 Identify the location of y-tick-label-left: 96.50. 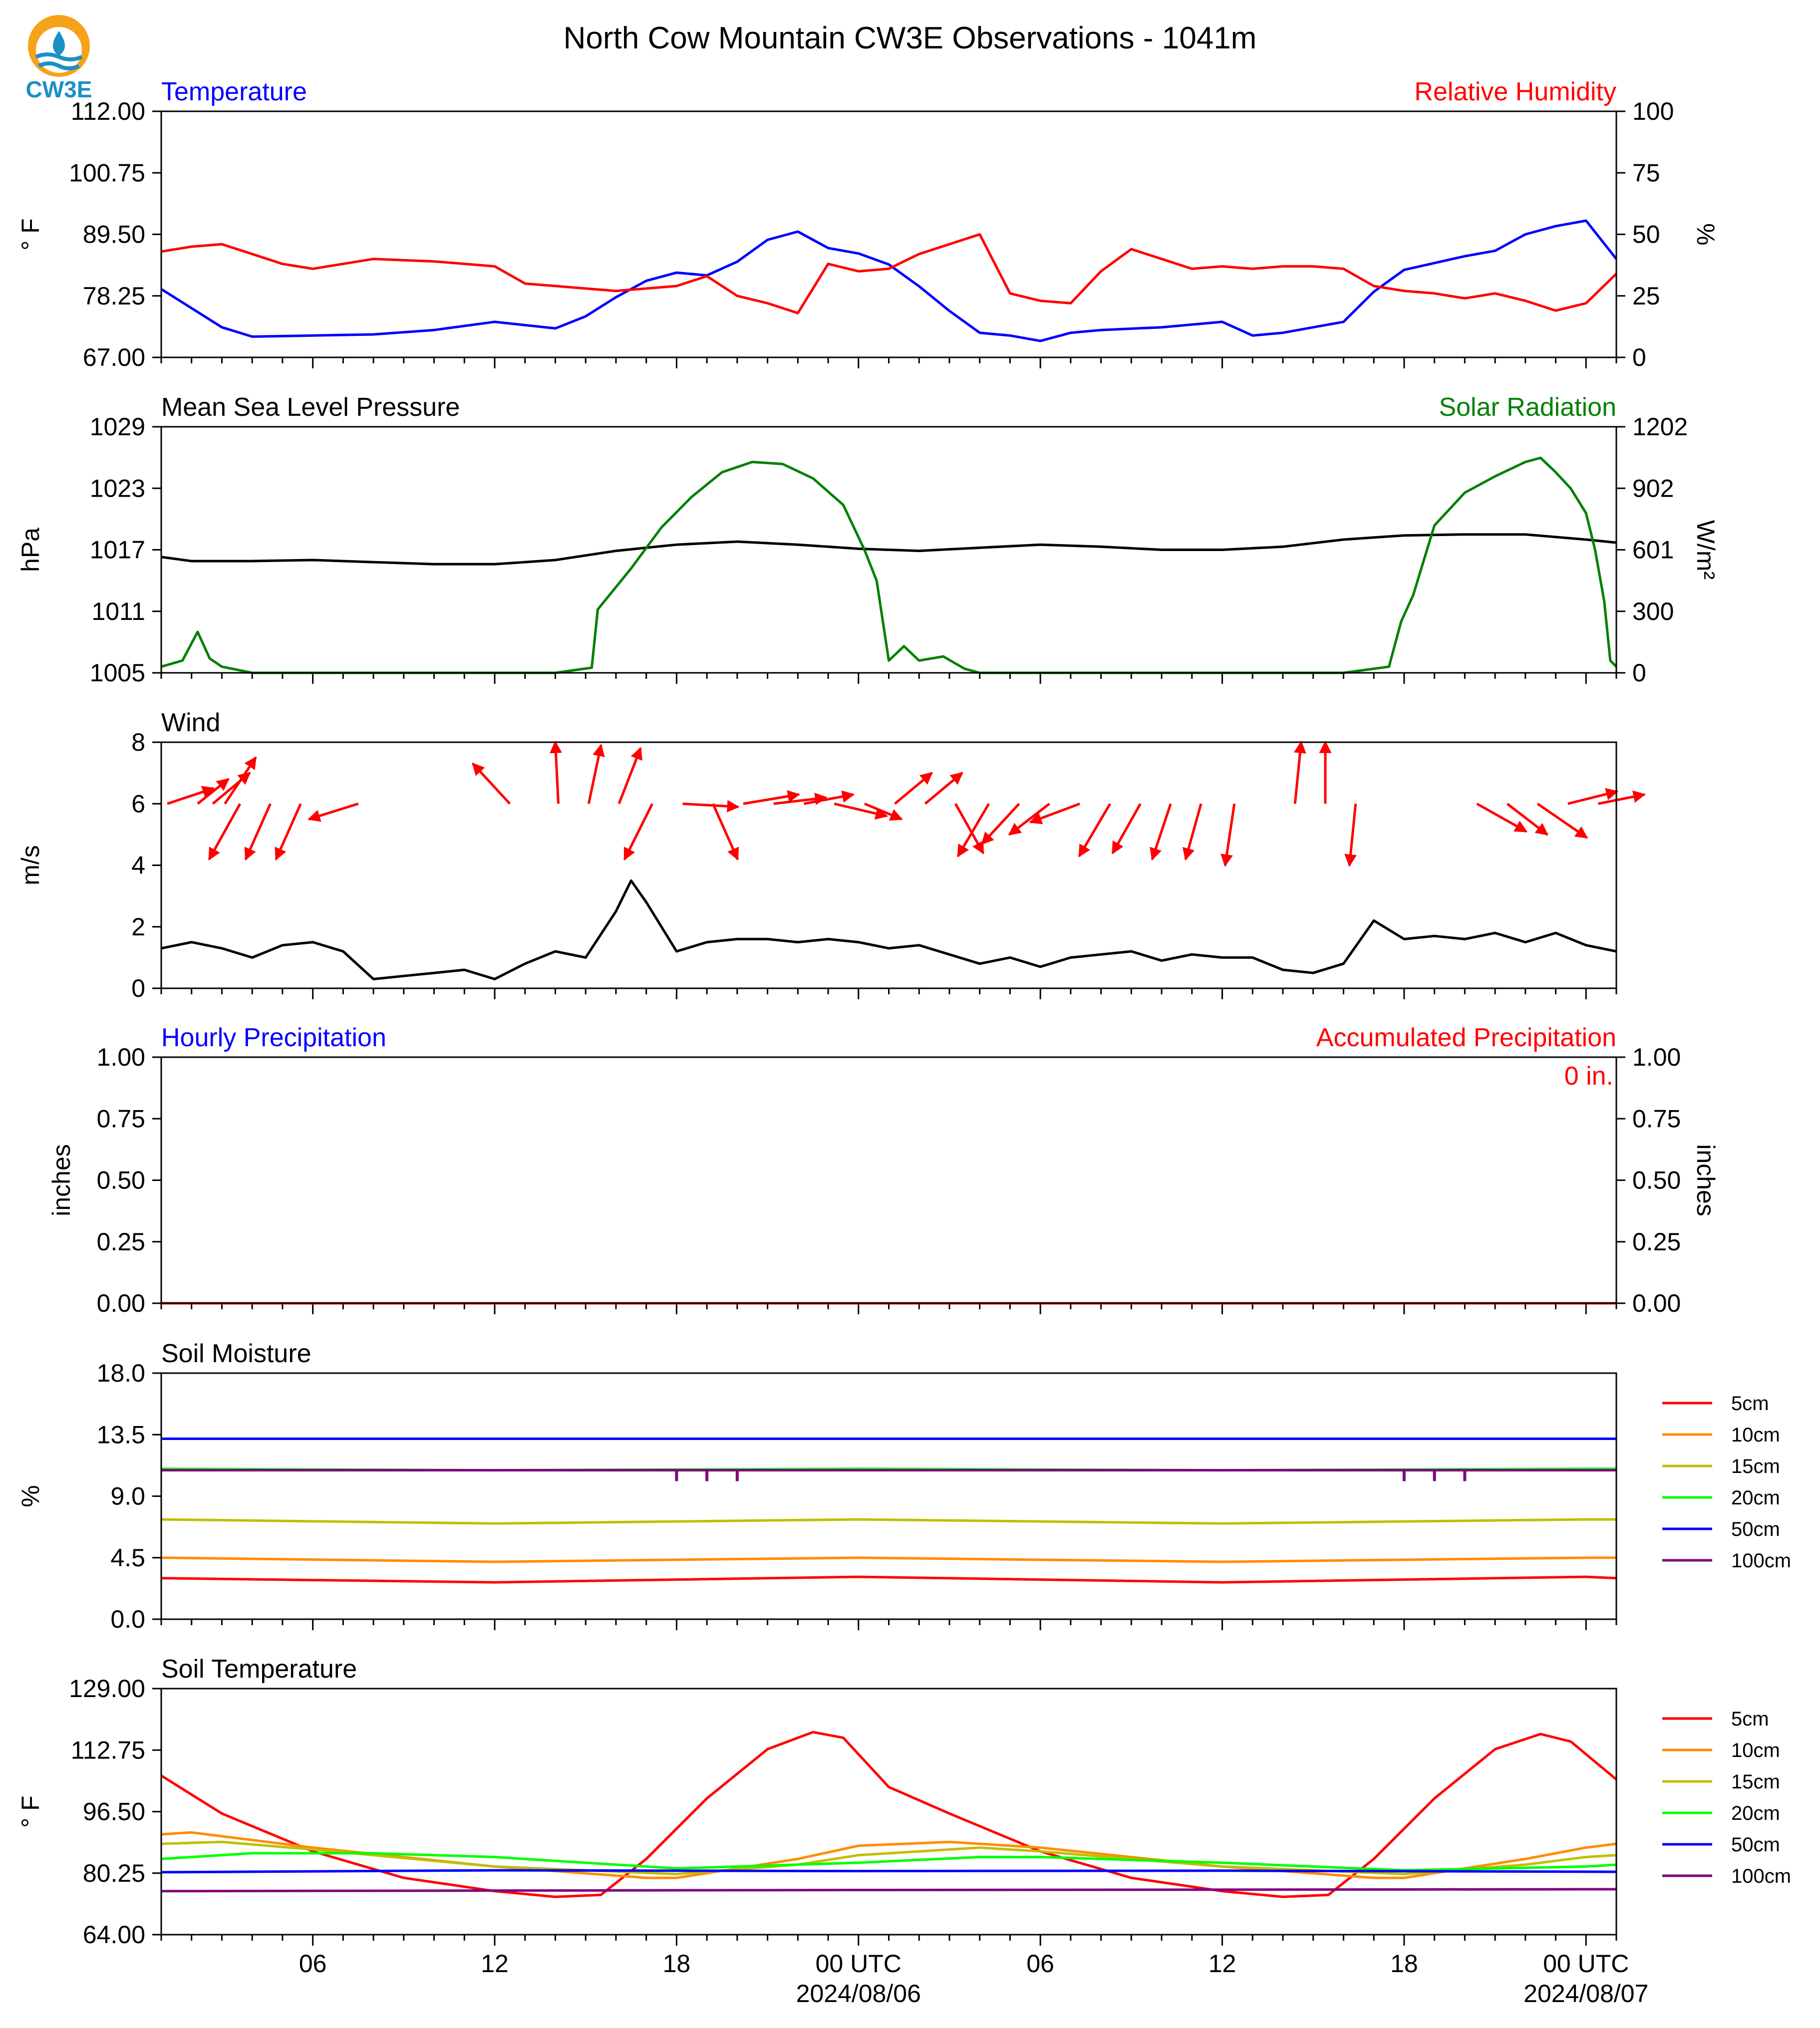
(114, 1812).